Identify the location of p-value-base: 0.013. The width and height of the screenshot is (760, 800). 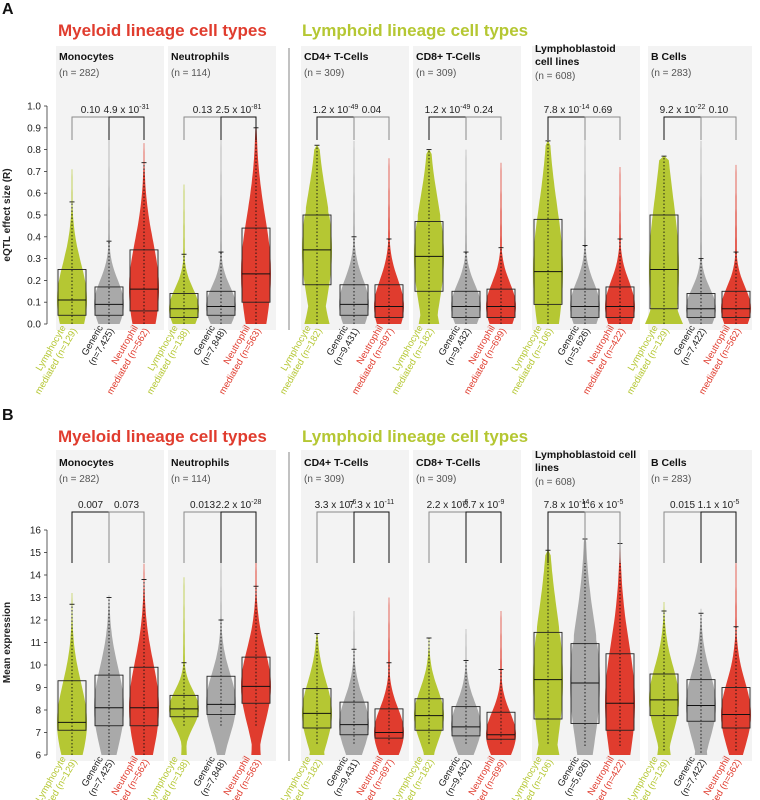
(202, 505).